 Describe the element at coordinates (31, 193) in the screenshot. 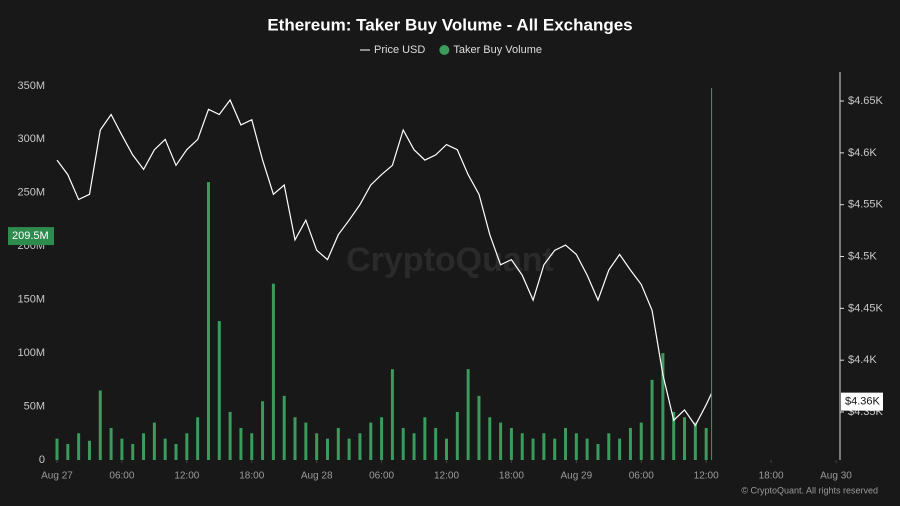

I see `y-tick-label: 250M` at that location.